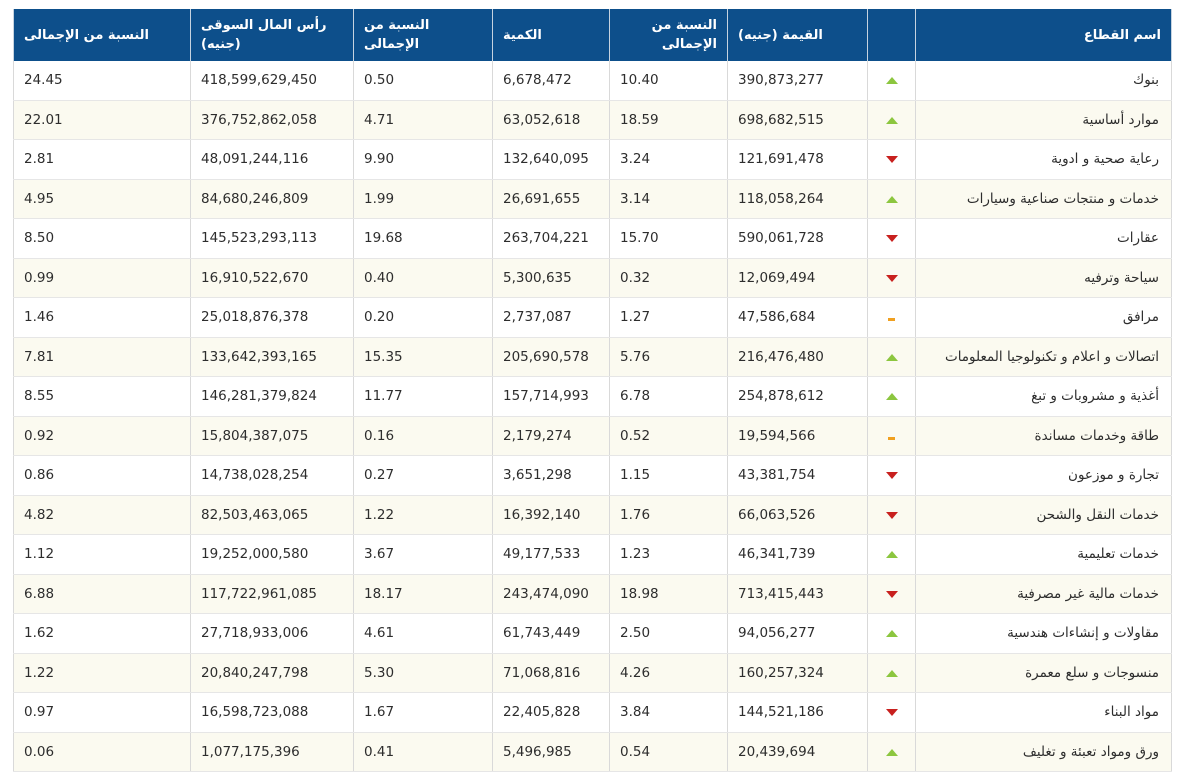 The height and width of the screenshot is (781, 1185). Describe the element at coordinates (102, 515) in the screenshot. I see `market-cap-pct-cell: 4.82` at that location.